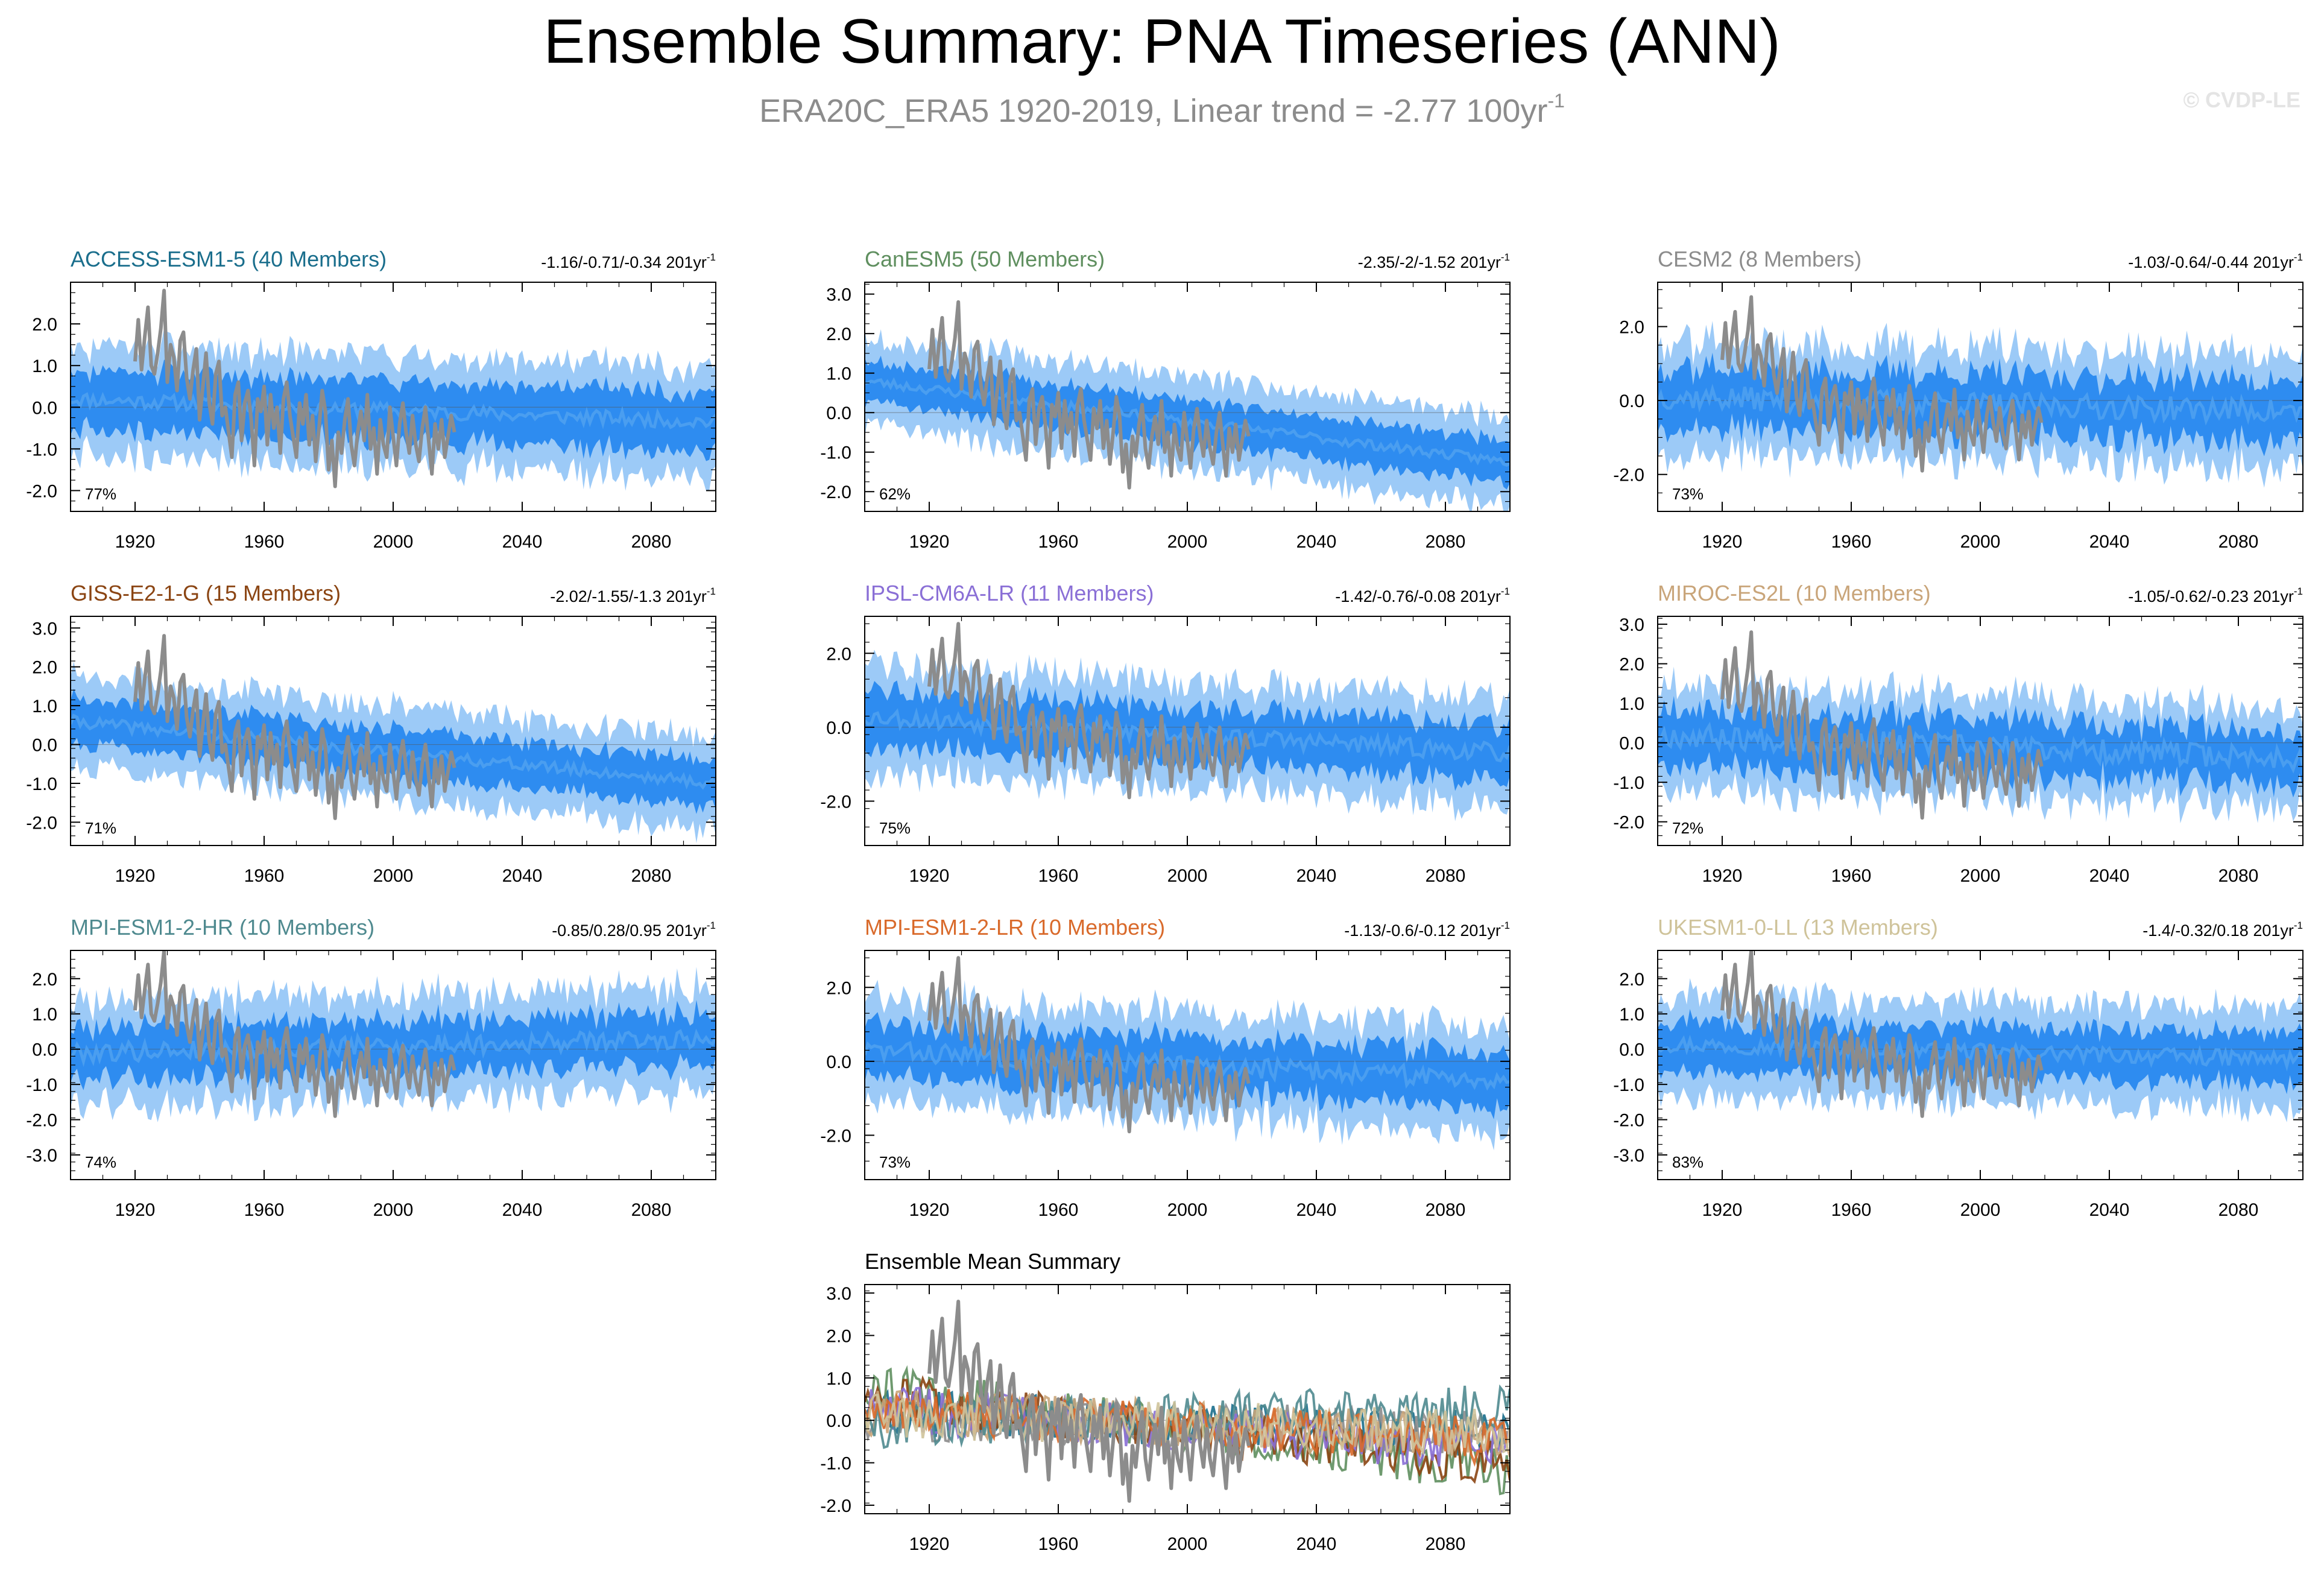 The width and height of the screenshot is (2324, 1571). I want to click on panel-trend: -0.85/0.28/0.95 201yr-1, so click(634, 930).